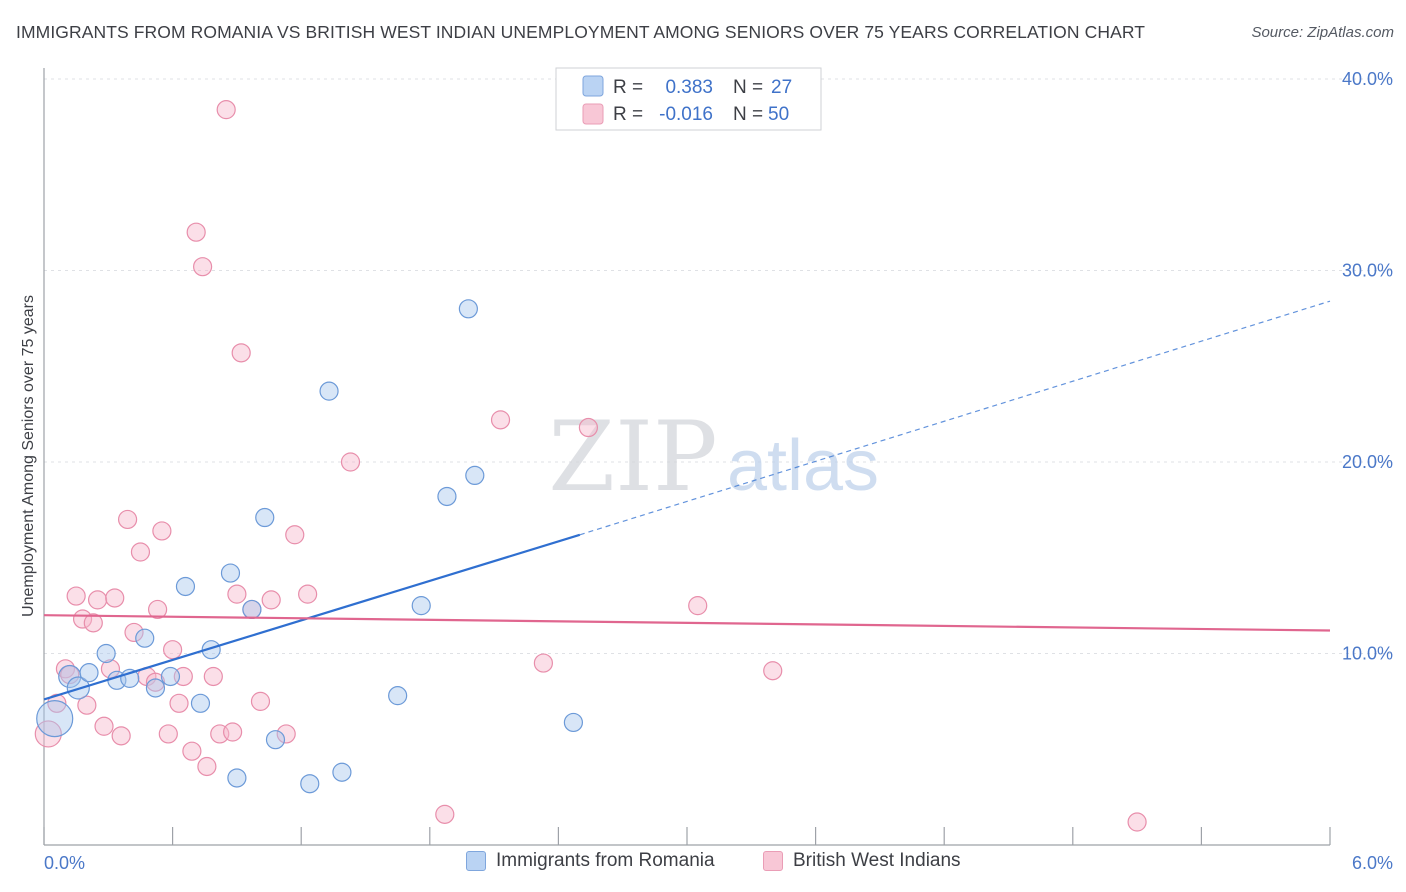 Image resolution: width=1406 pixels, height=892 pixels. Describe the element at coordinates (1372, 863) in the screenshot. I see `x-tick-label-max: 6.0%` at that location.